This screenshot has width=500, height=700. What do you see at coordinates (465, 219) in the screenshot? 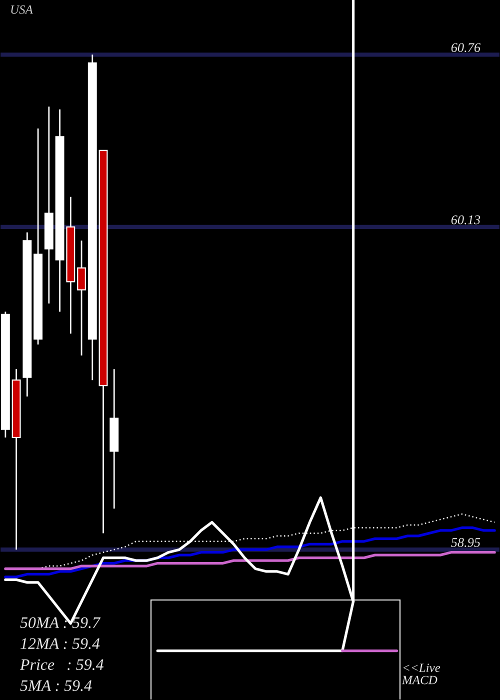
I see `y-tick-label: 60.13` at bounding box center [465, 219].